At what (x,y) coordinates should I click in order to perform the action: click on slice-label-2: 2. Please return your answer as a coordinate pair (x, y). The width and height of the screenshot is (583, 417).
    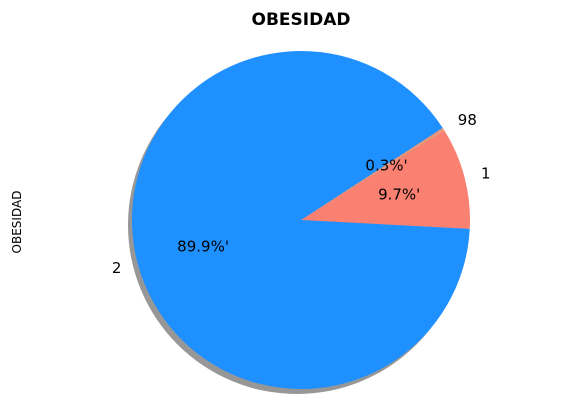
    Looking at the image, I should click on (117, 268).